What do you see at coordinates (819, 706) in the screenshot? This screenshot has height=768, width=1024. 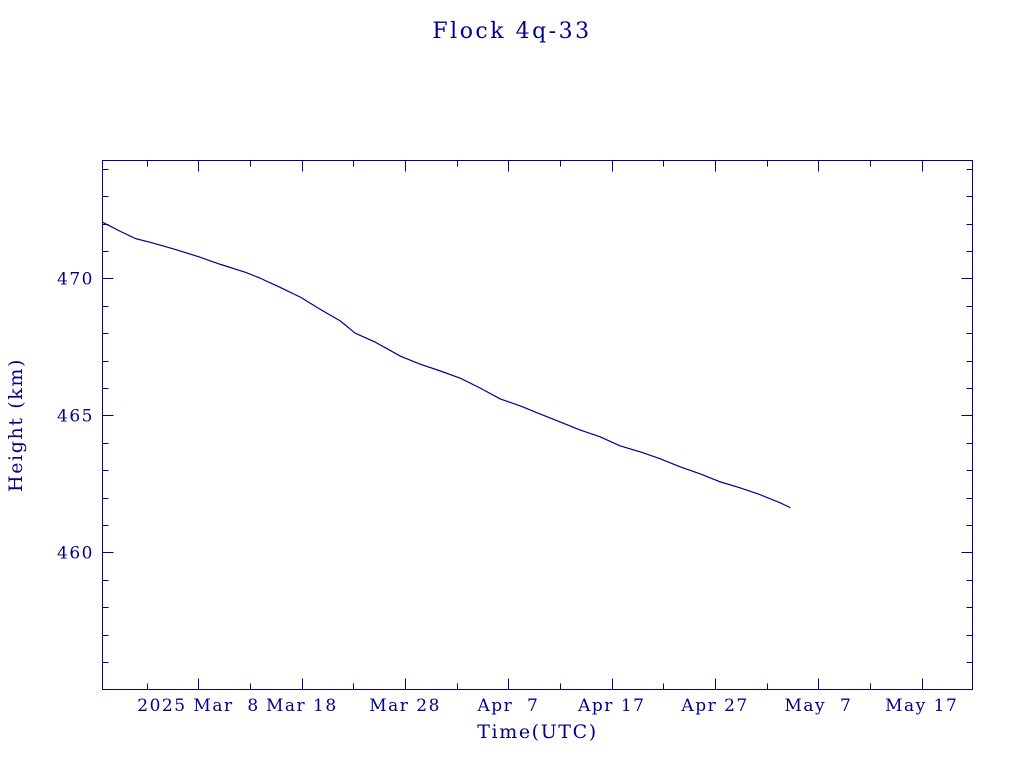 I see `x-tick-label: May 7` at bounding box center [819, 706].